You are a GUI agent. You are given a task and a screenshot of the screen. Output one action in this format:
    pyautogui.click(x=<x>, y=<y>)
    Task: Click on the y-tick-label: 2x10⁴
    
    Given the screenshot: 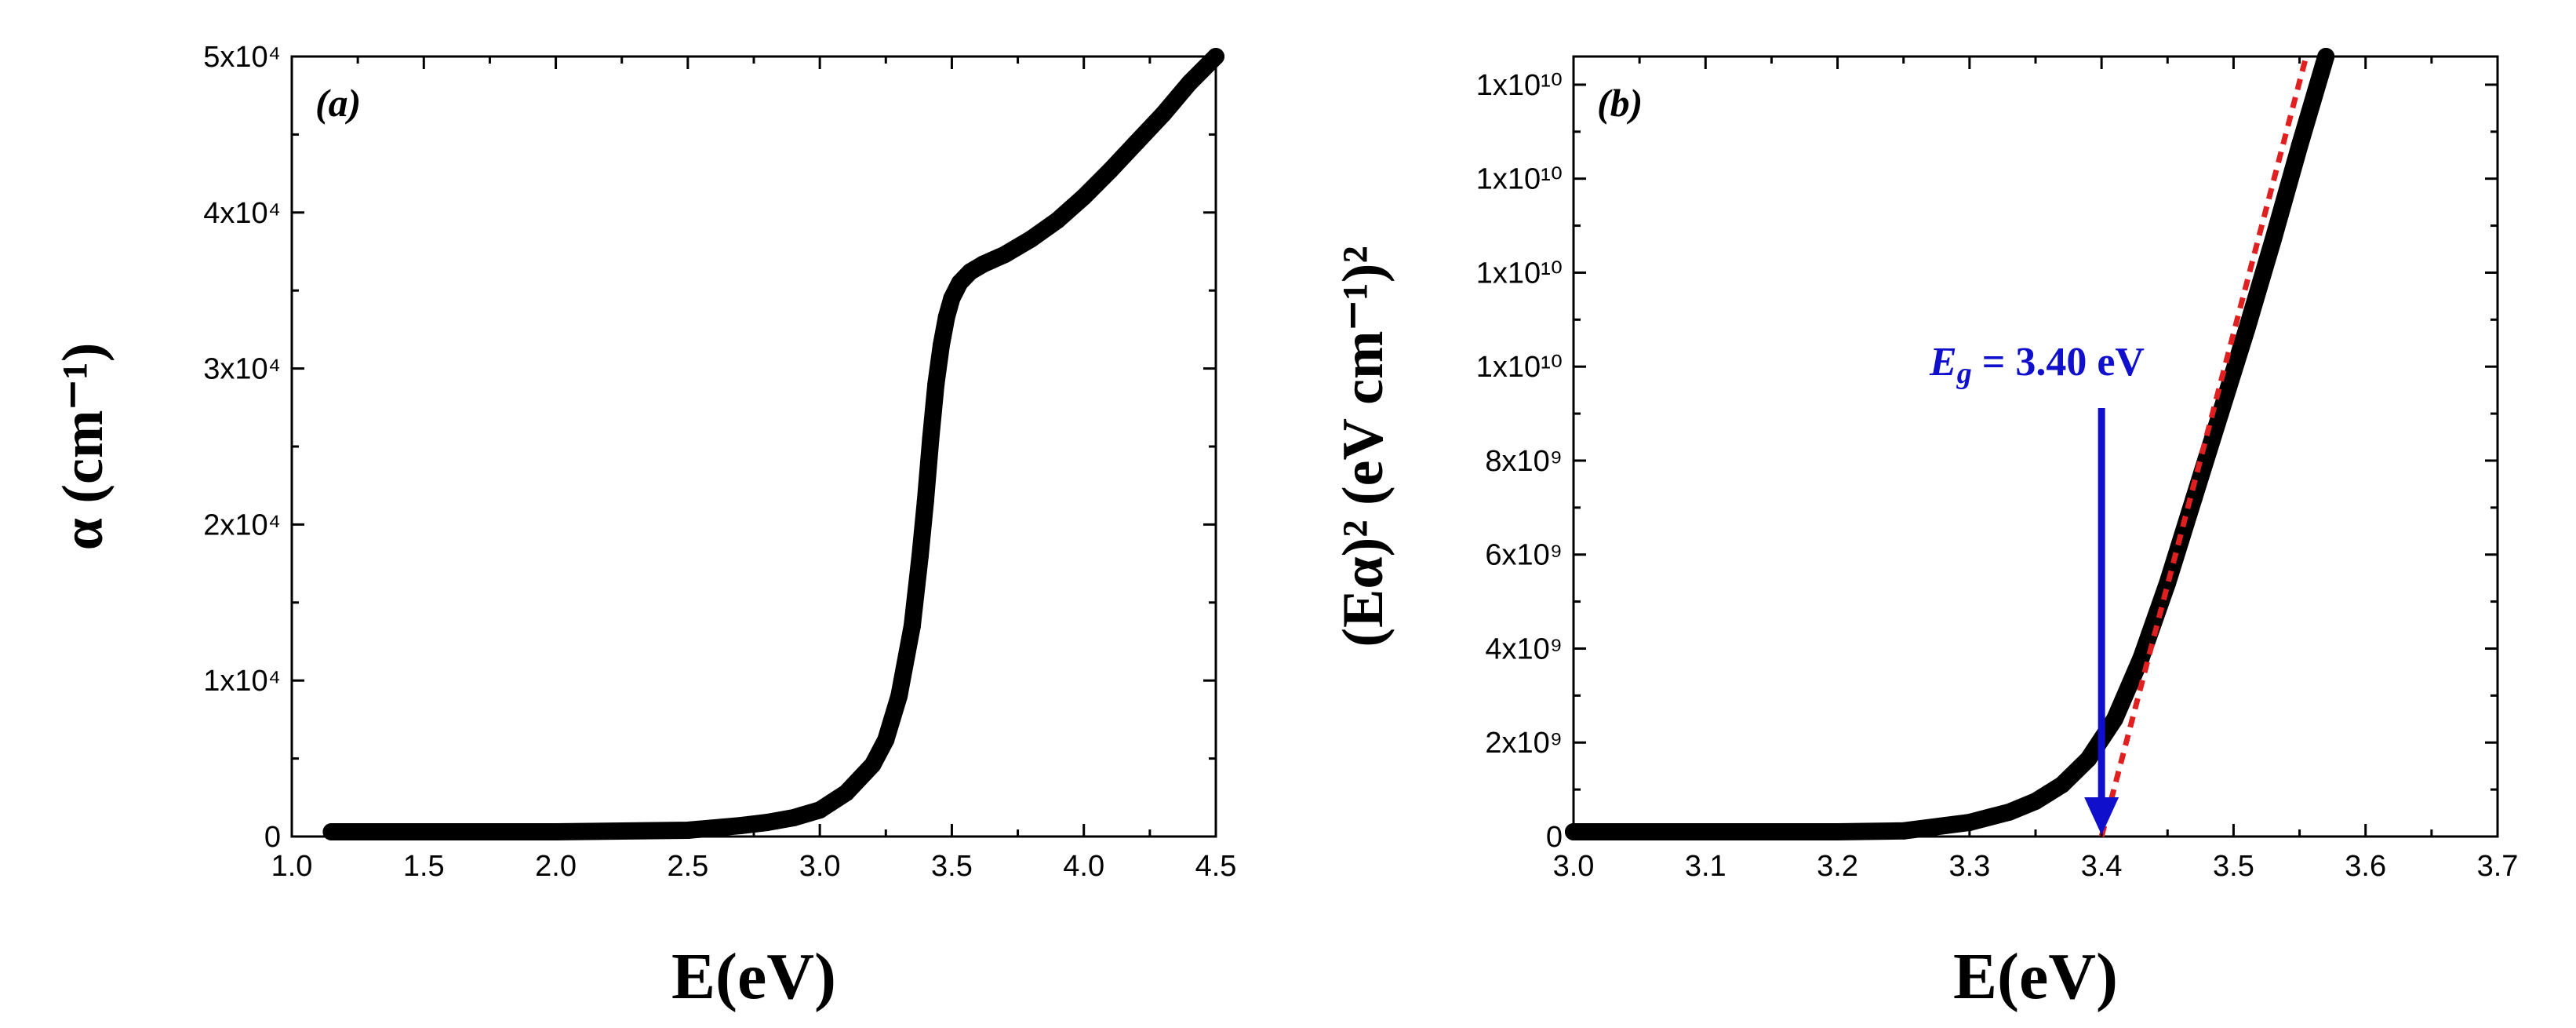 What is the action you would take?
    pyautogui.click(x=242, y=525)
    